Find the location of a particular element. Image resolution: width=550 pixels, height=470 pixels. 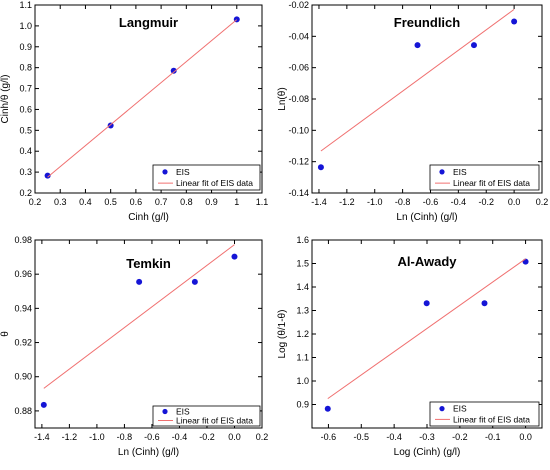

y-tick-label: -0.12 is located at coordinates (298, 162).